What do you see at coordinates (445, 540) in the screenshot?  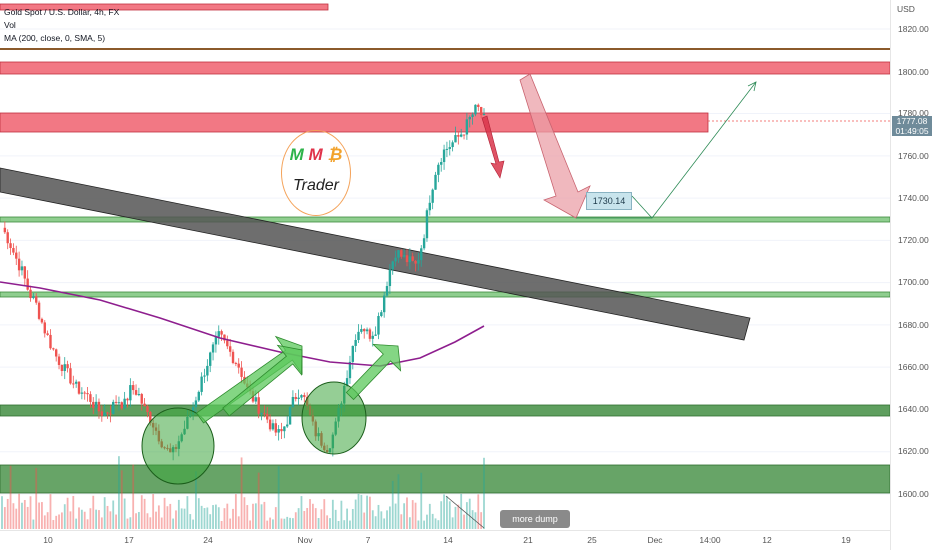 I see `time-axis: 10 17 24 Nov 7 14 21 25 Dec 14:00 12 19` at bounding box center [445, 540].